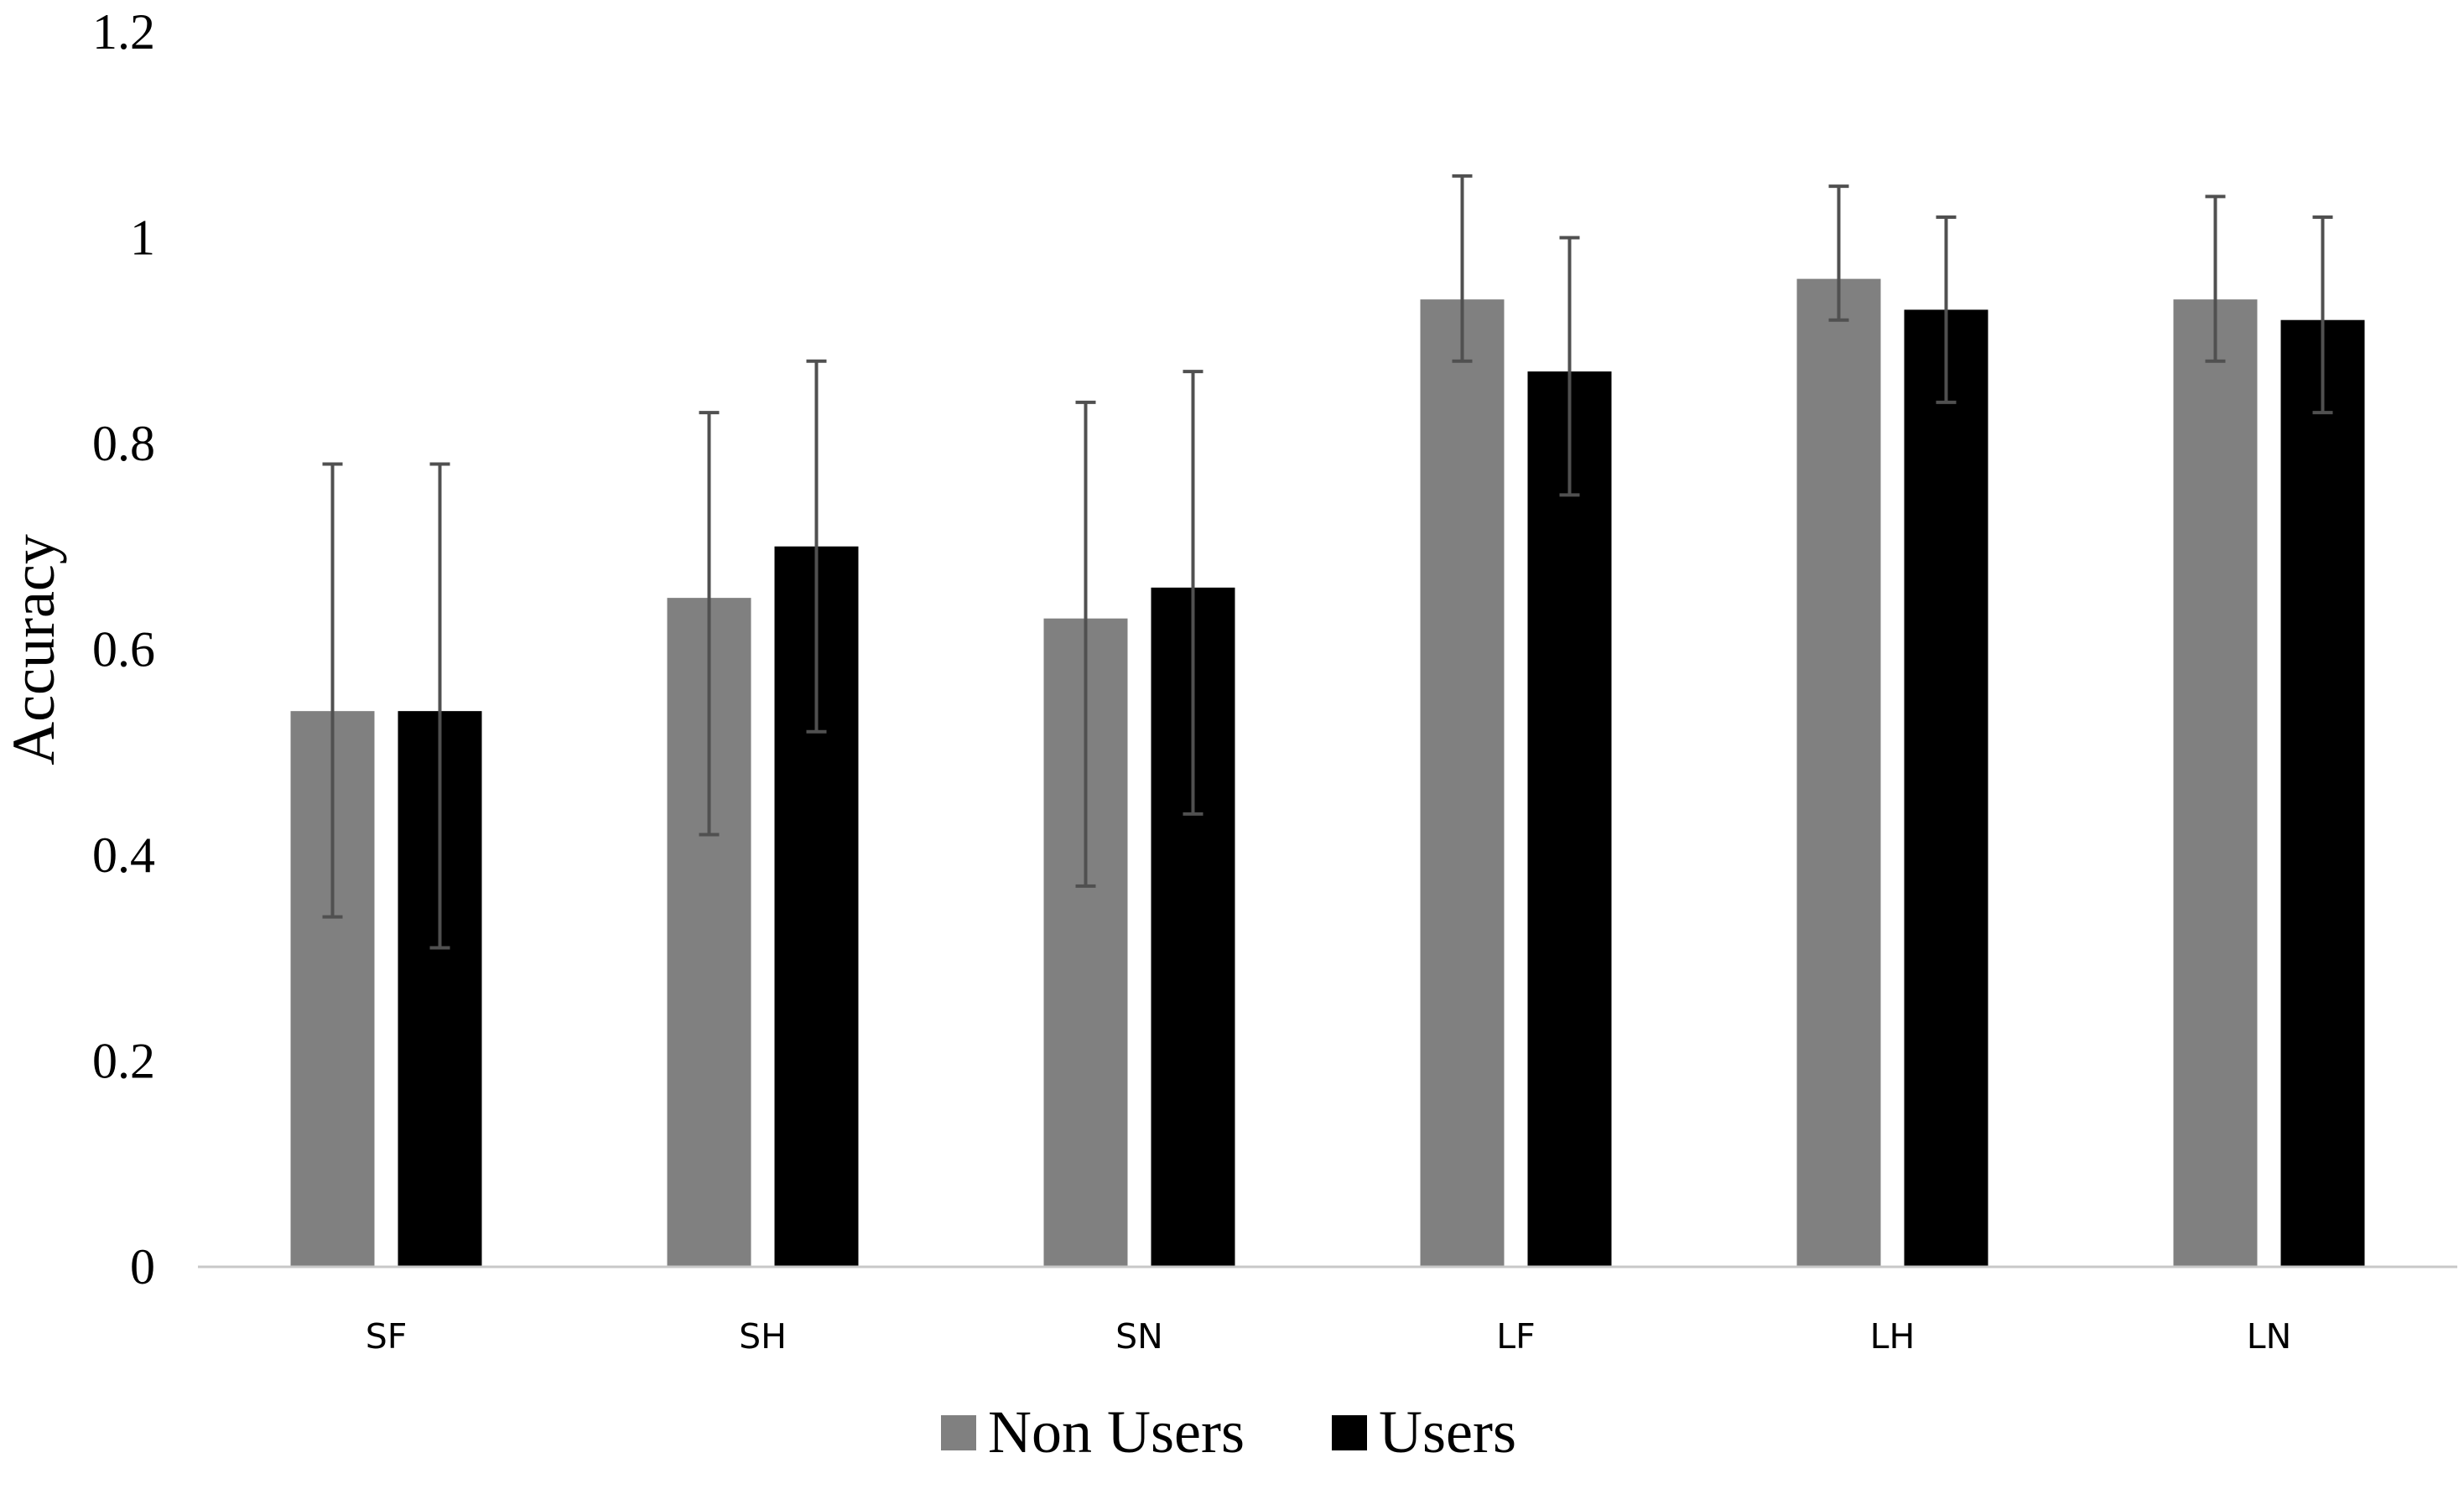  I want to click on y-tick-label: 1.2, so click(123, 32).